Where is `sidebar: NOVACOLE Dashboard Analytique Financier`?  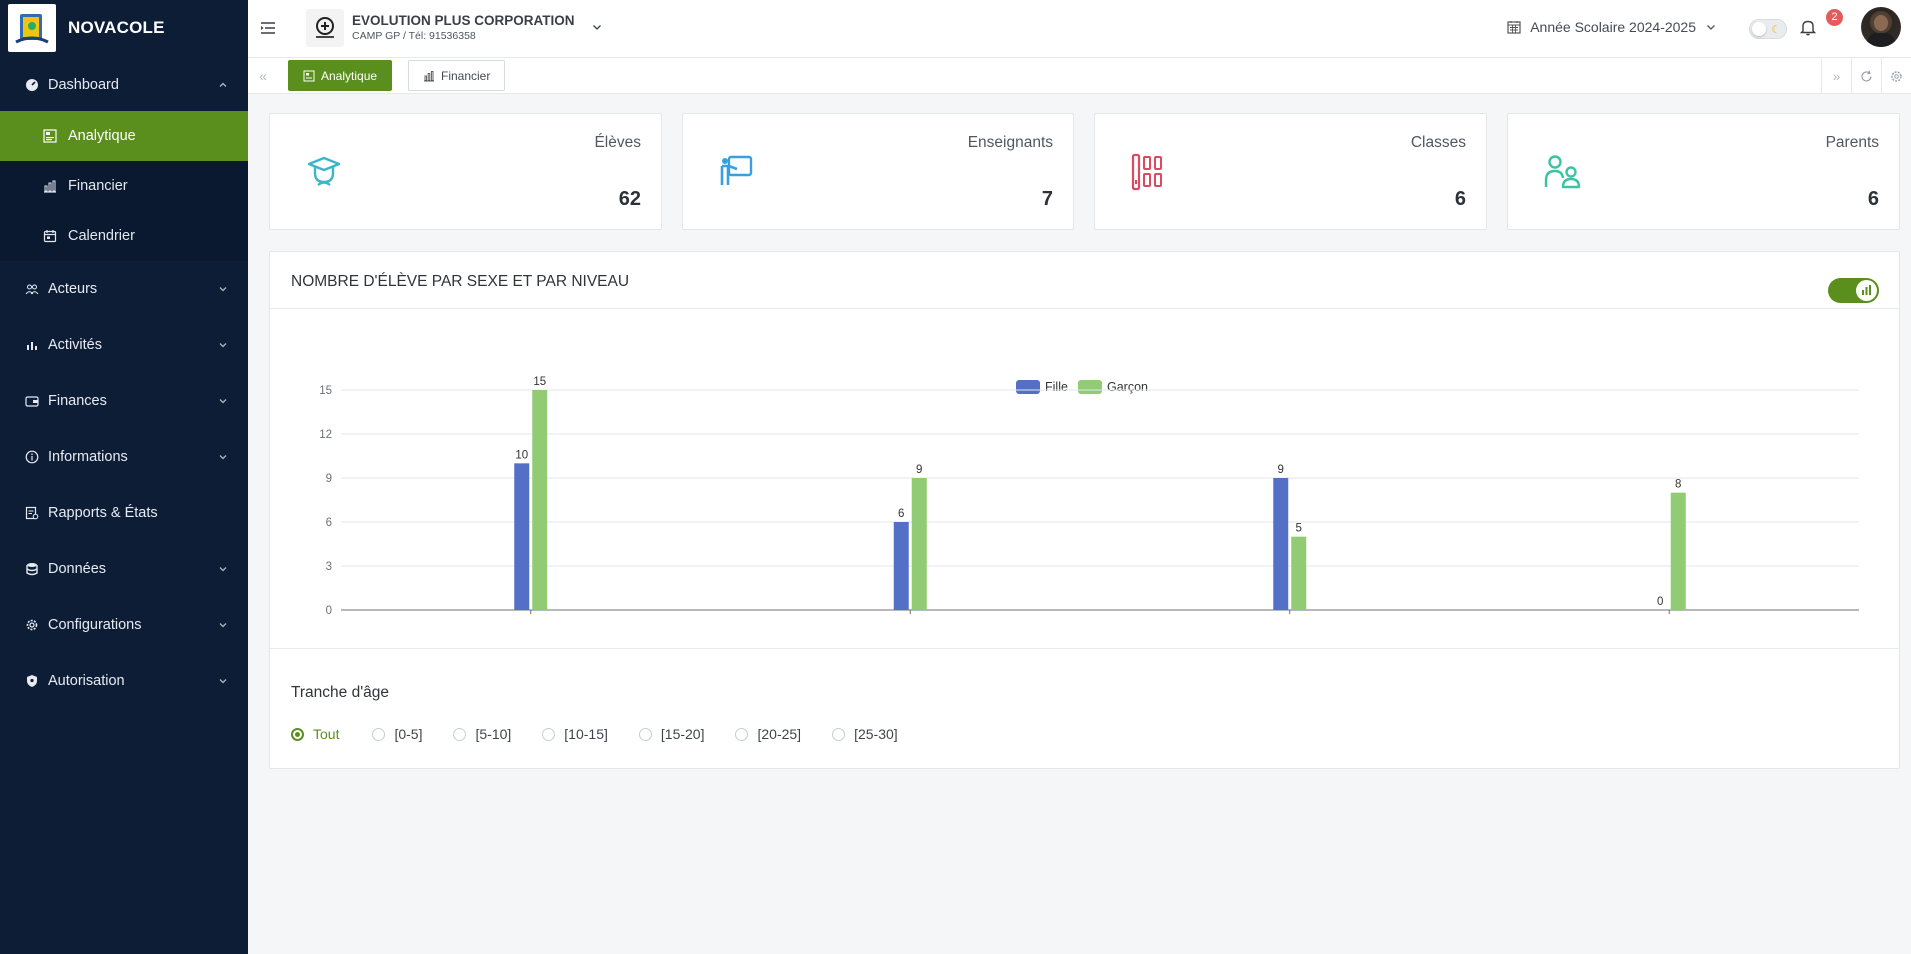
sidebar: NOVACOLE Dashboard Analytique Financier is located at coordinates (124, 477).